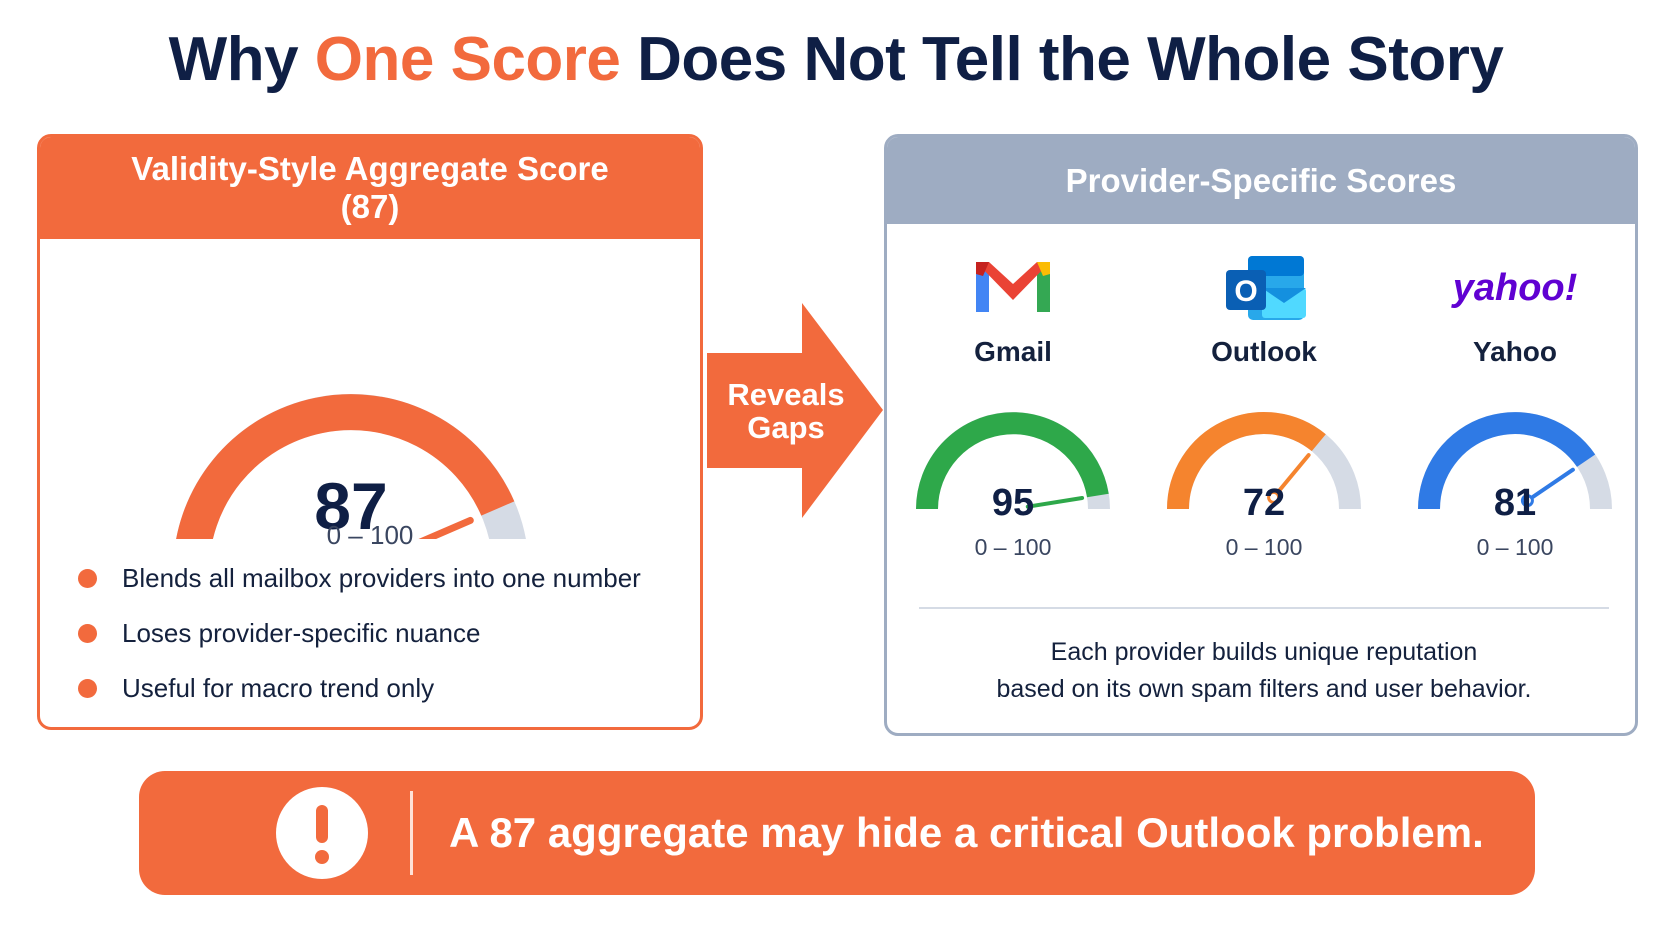 This screenshot has width=1672, height=941. I want to click on provider-yahoo: yahoo! Yahoo 81 0 – 100, so click(1515, 394).